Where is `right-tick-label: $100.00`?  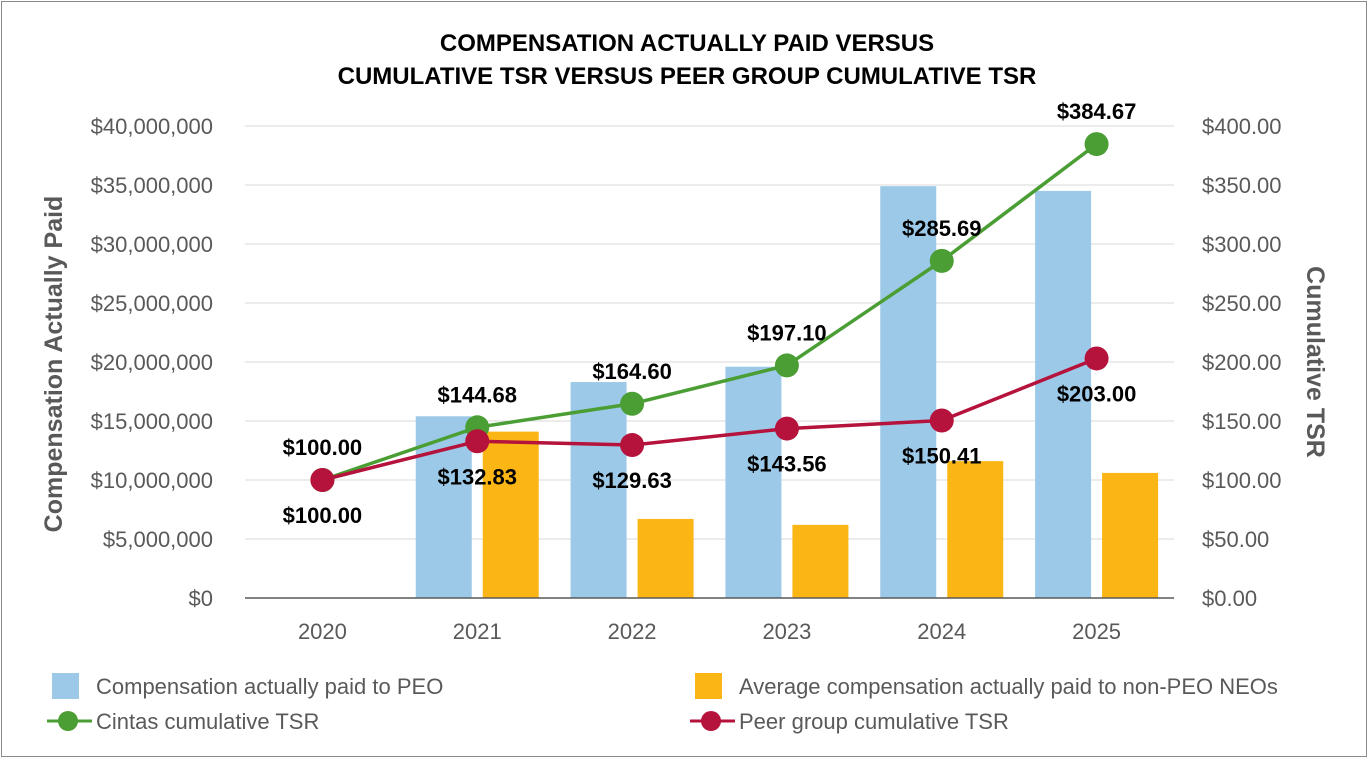
right-tick-label: $100.00 is located at coordinates (1242, 480).